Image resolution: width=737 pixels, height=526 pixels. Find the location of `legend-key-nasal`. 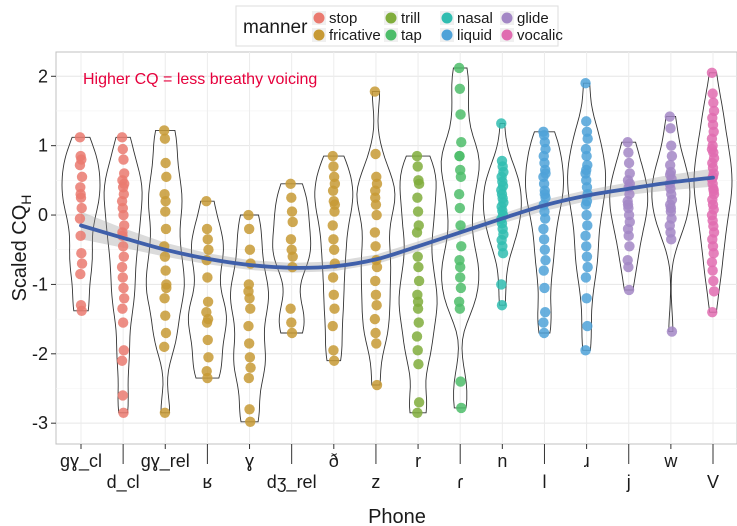

legend-key-nasal is located at coordinates (447, 18).